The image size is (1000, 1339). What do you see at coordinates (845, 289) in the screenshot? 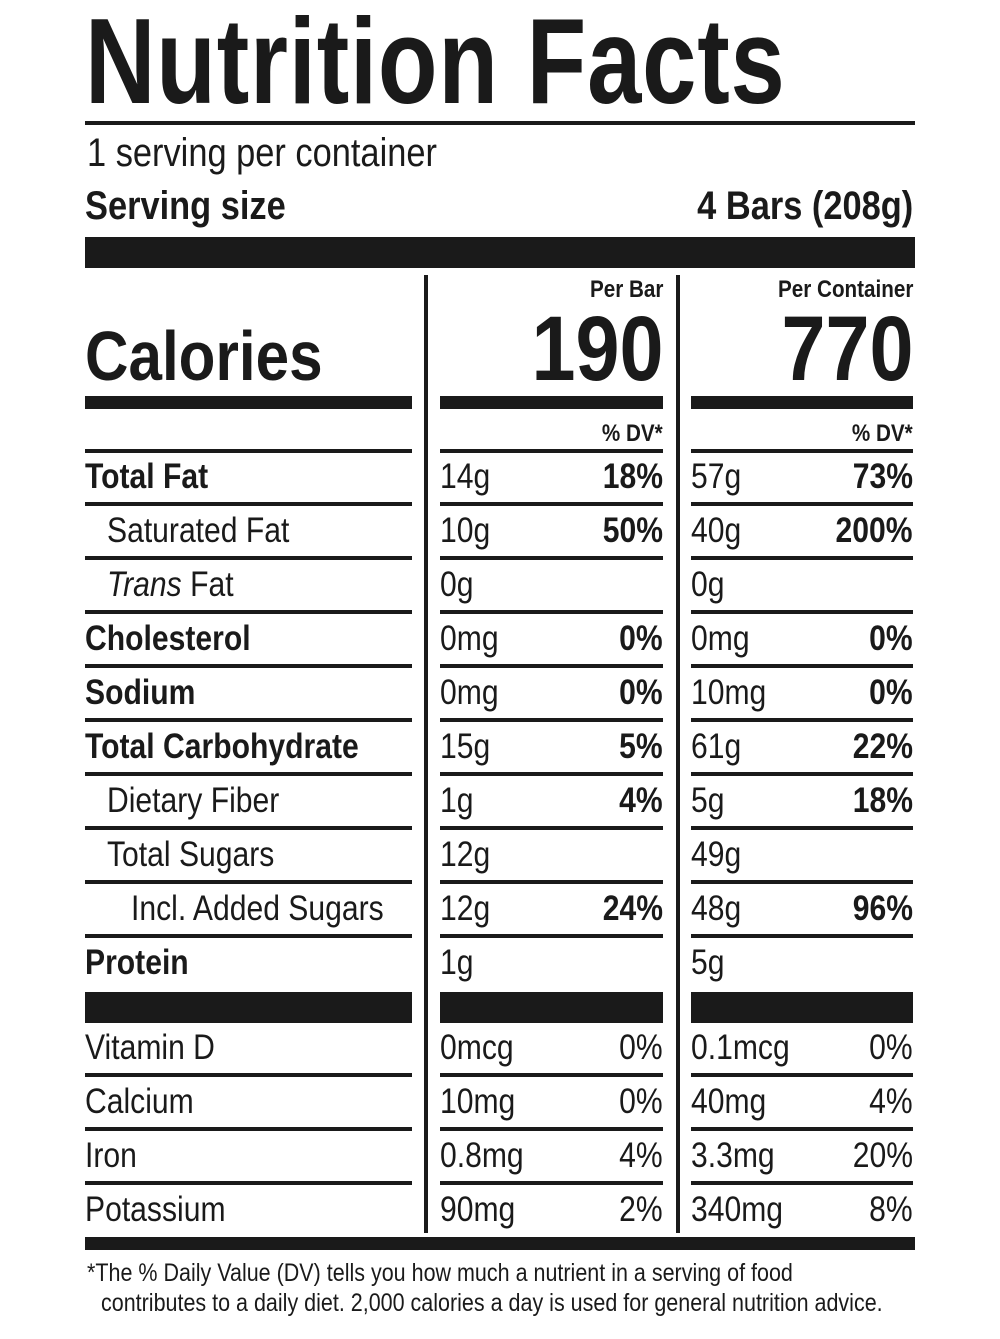
I see `per-container-header: Per Container` at bounding box center [845, 289].